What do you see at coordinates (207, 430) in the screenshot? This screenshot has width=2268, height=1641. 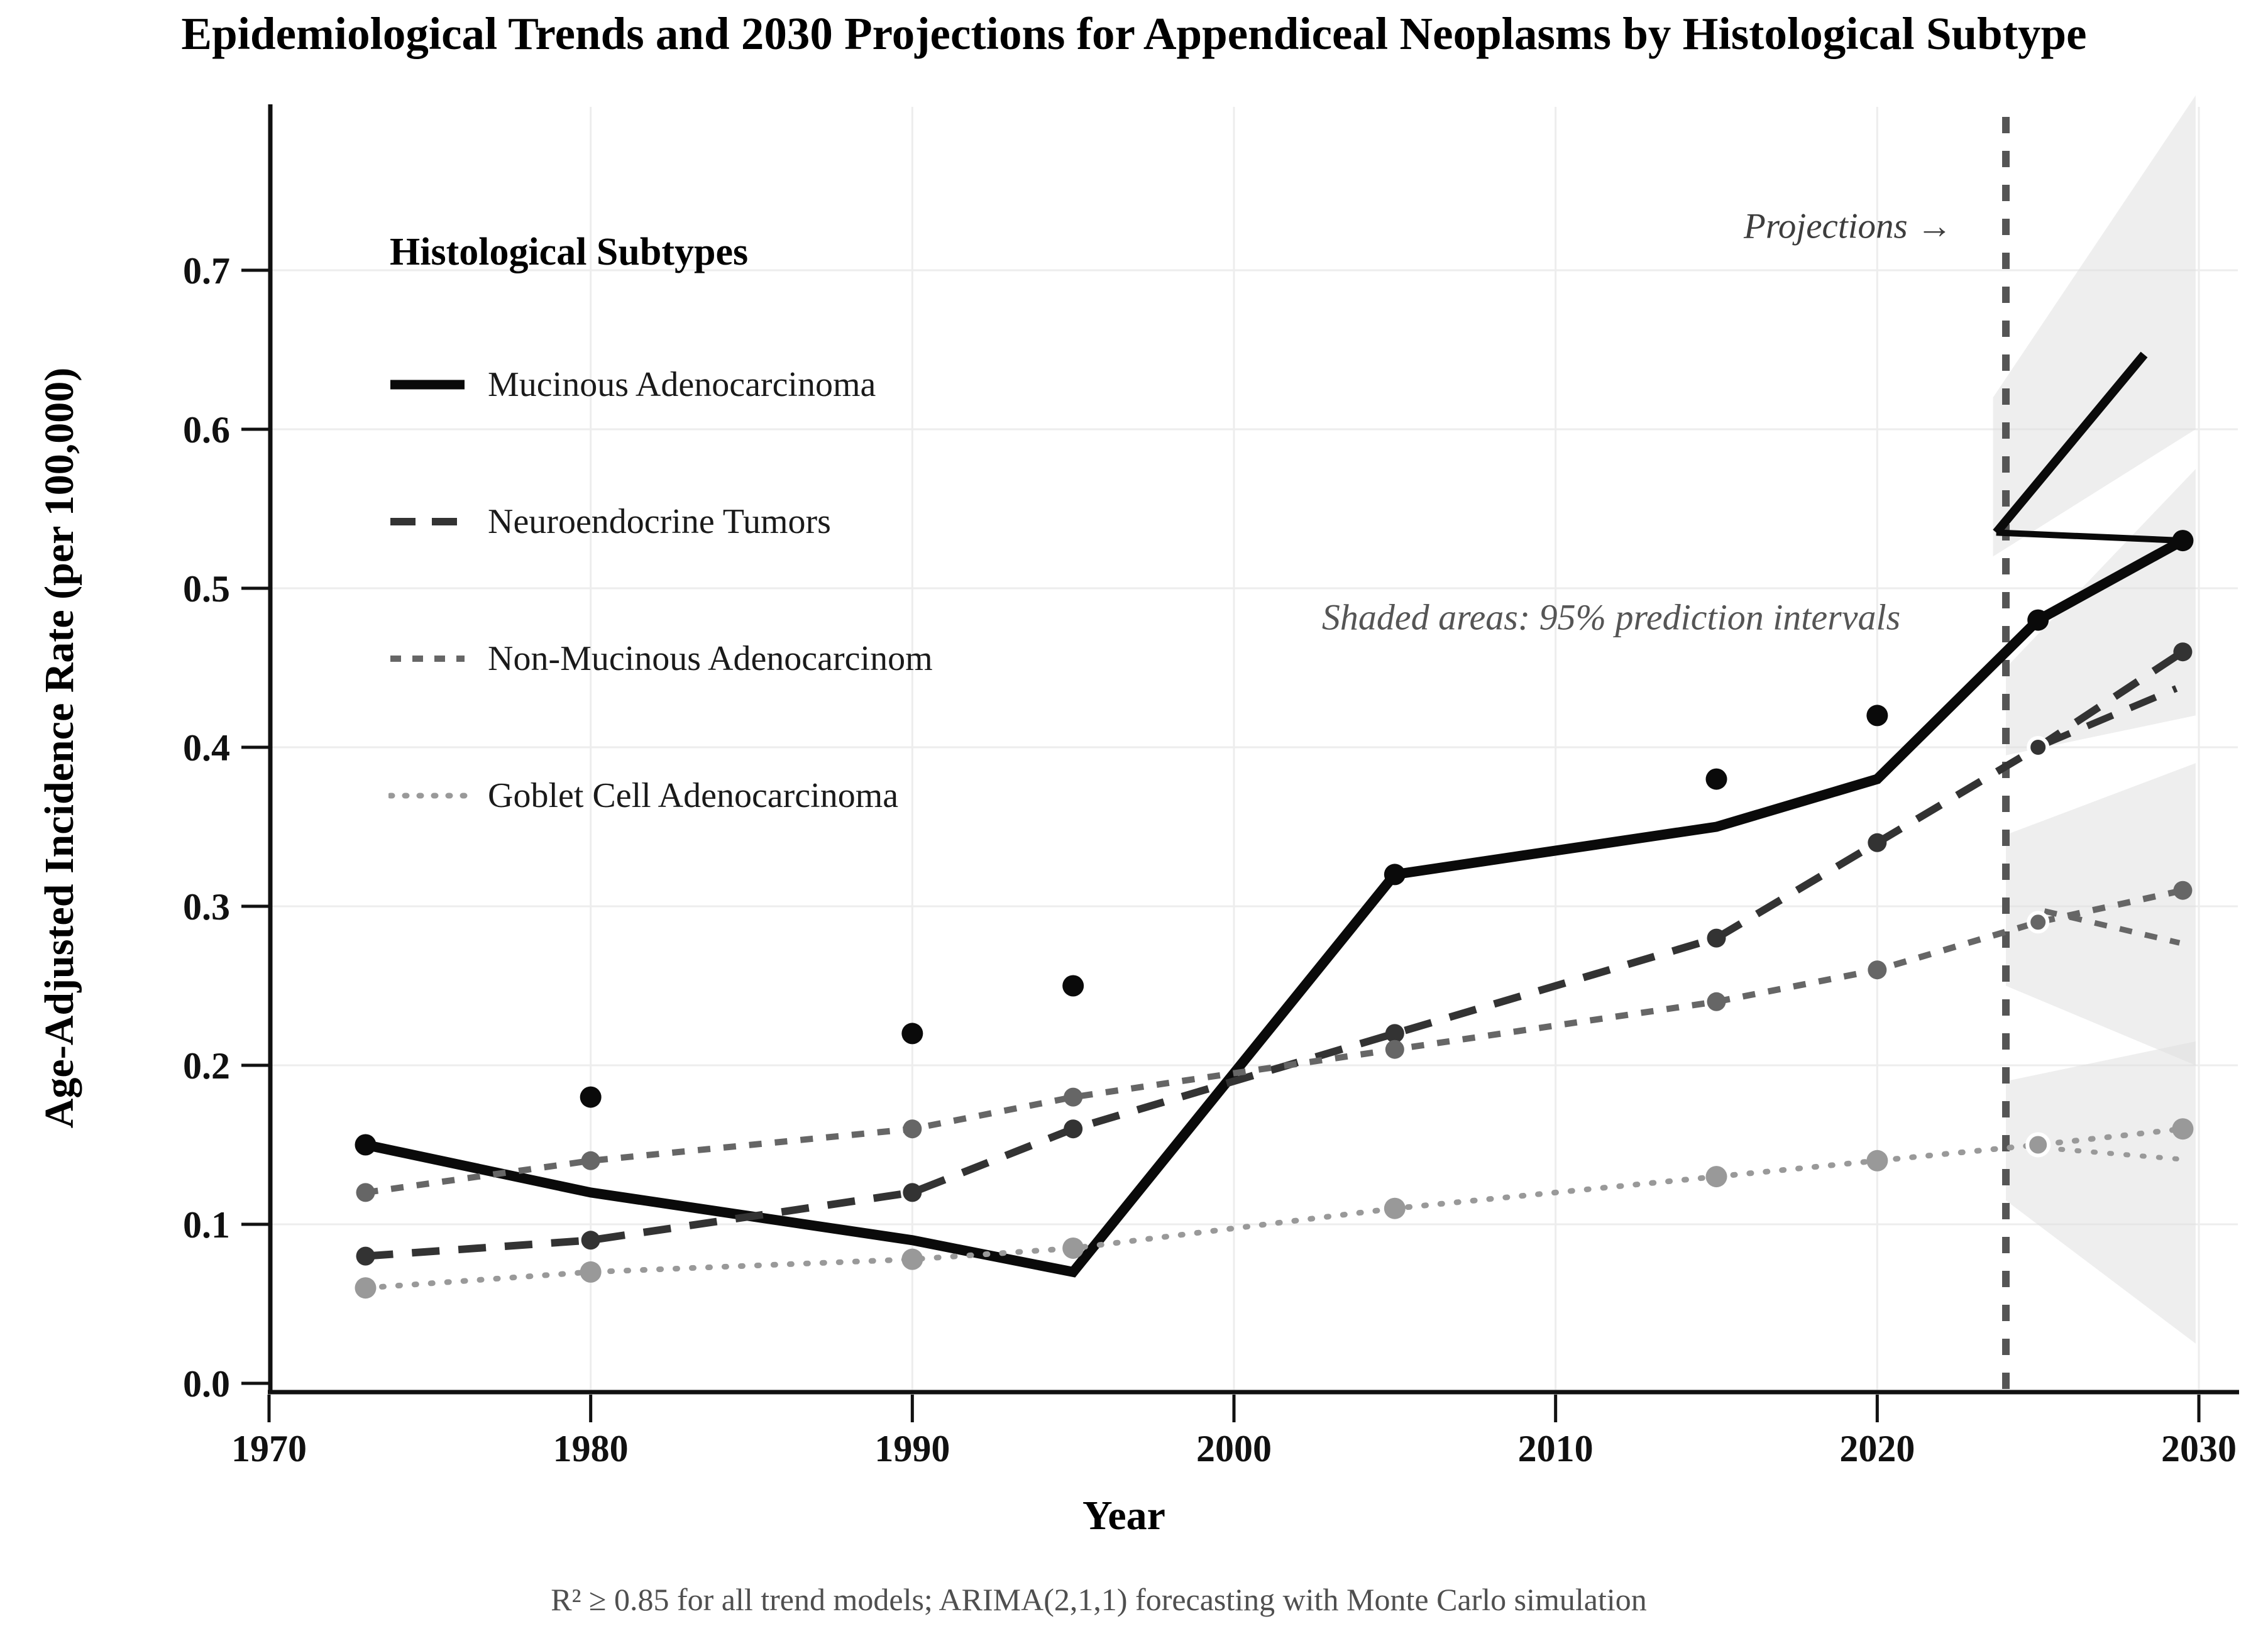 I see `y-tick-label: 0.6` at bounding box center [207, 430].